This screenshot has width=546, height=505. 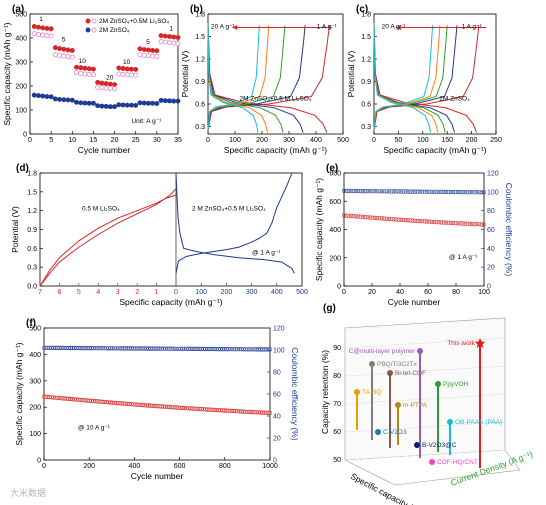 I want to click on x-axis-title: Cycle number, so click(x=104, y=150).